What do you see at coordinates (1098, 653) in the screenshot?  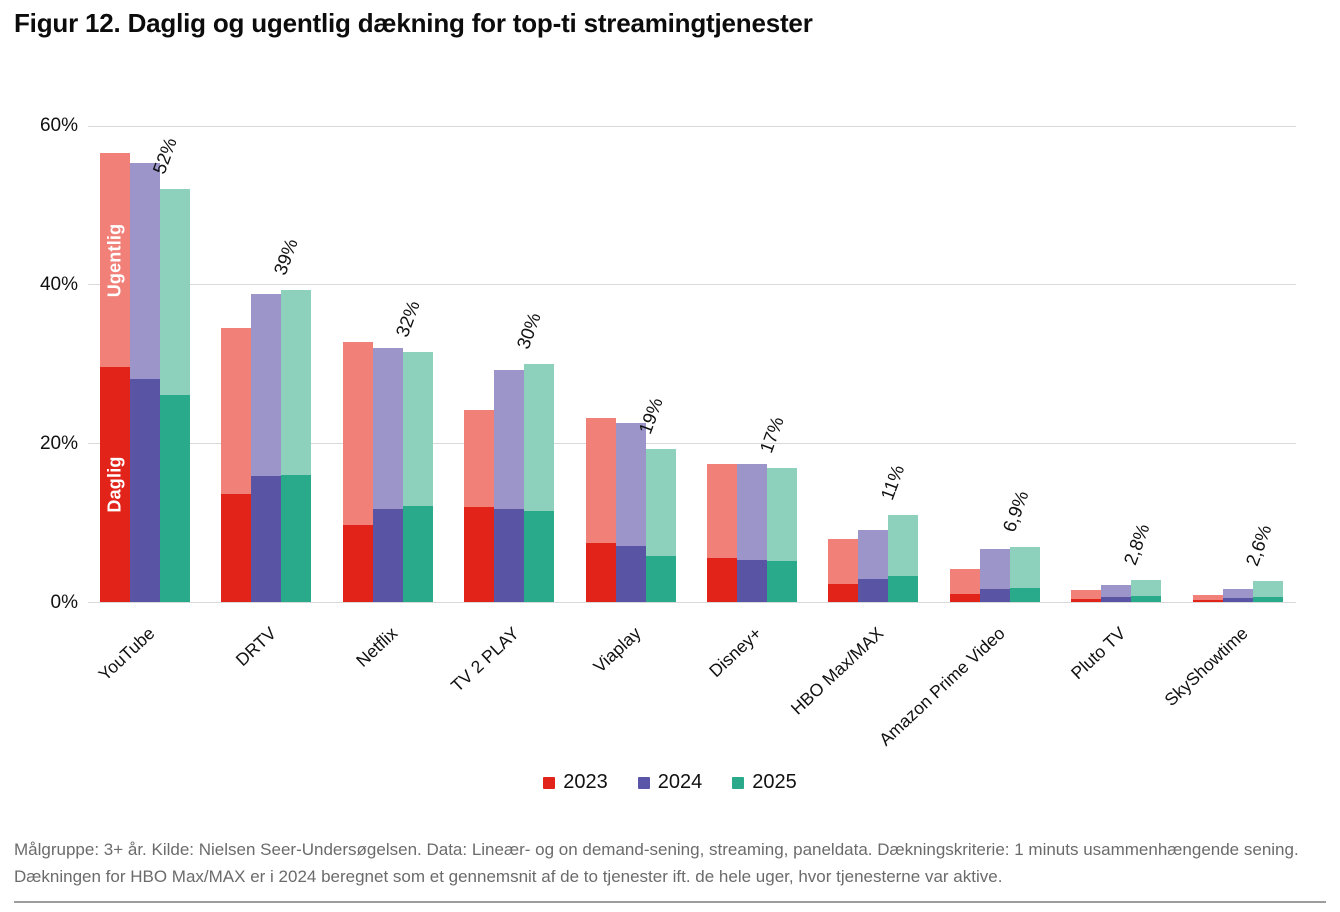 I see `x-axis-label-pluto-tv: Pluto TV` at bounding box center [1098, 653].